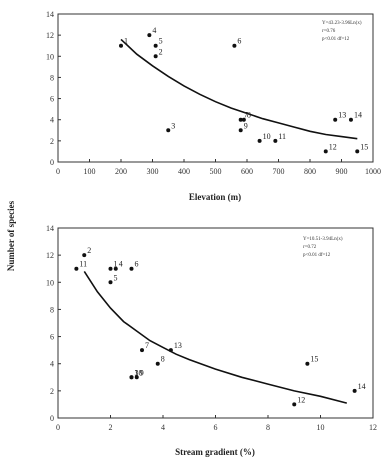 This screenshot has width=392, height=472. I want to click on regression-annotation: Y=10.51-3.94Ln(x) r=0.72 p<0.01 df=12, so click(323, 247).